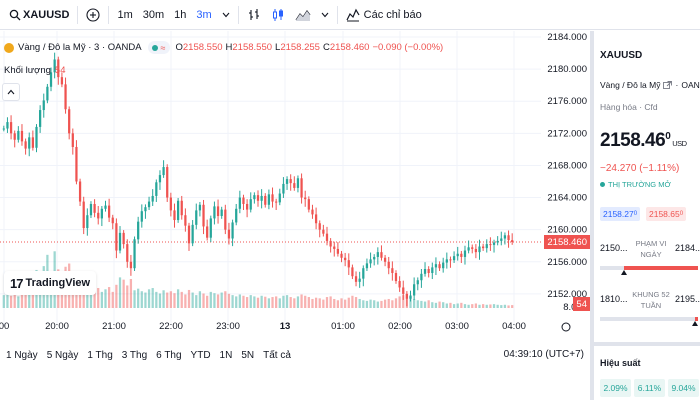  Describe the element at coordinates (254, 15) in the screenshot. I see `bar-style-button` at that location.